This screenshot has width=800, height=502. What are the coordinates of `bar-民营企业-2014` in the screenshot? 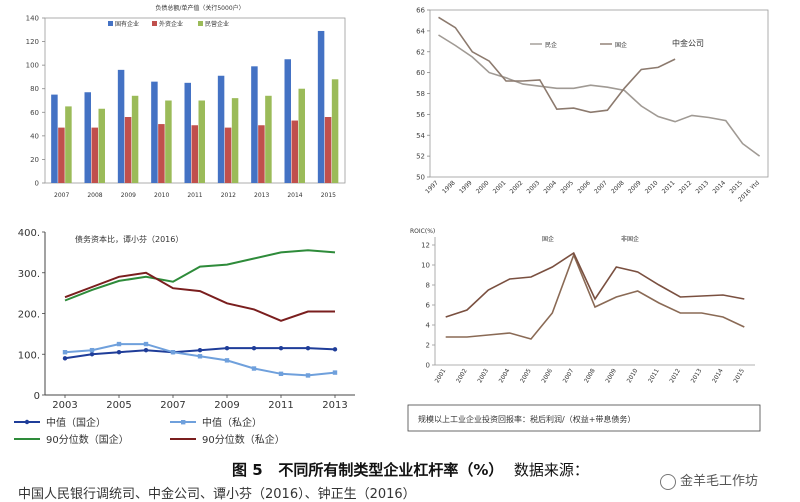 It's located at (301, 135).